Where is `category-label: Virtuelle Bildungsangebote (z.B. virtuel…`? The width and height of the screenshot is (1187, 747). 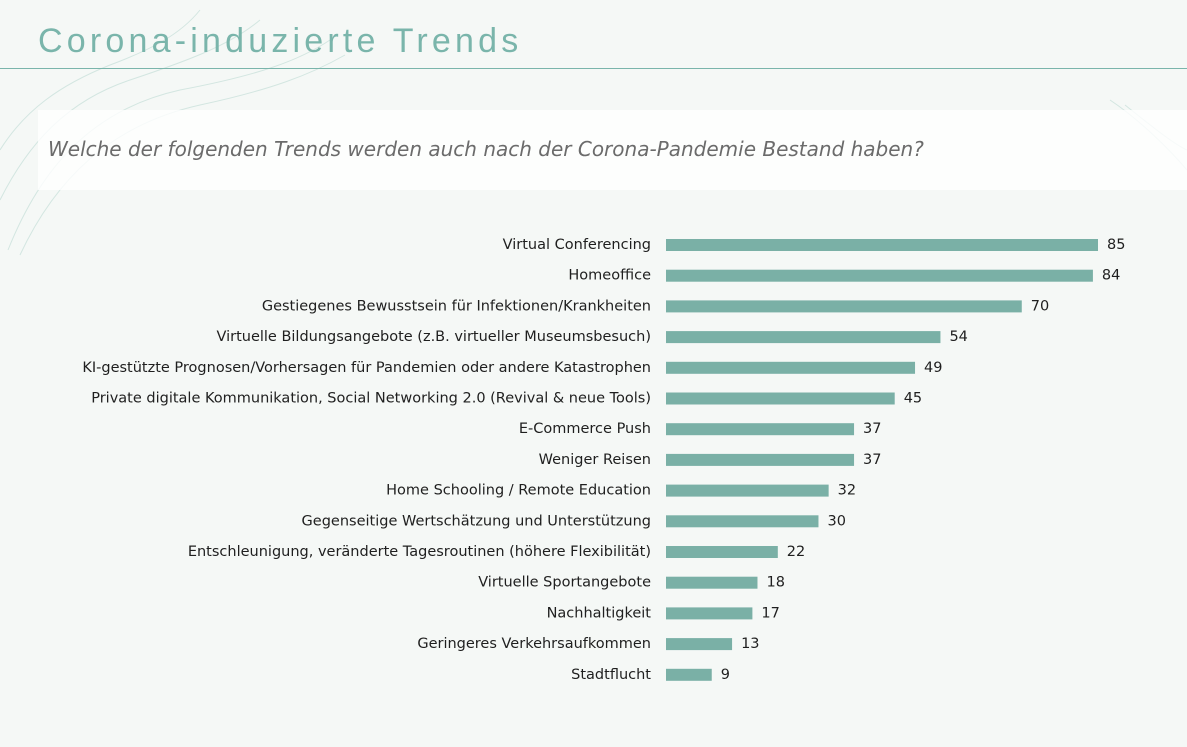 category-label: Virtuelle Bildungsangebote (z.B. virtuel… is located at coordinates (433, 337).